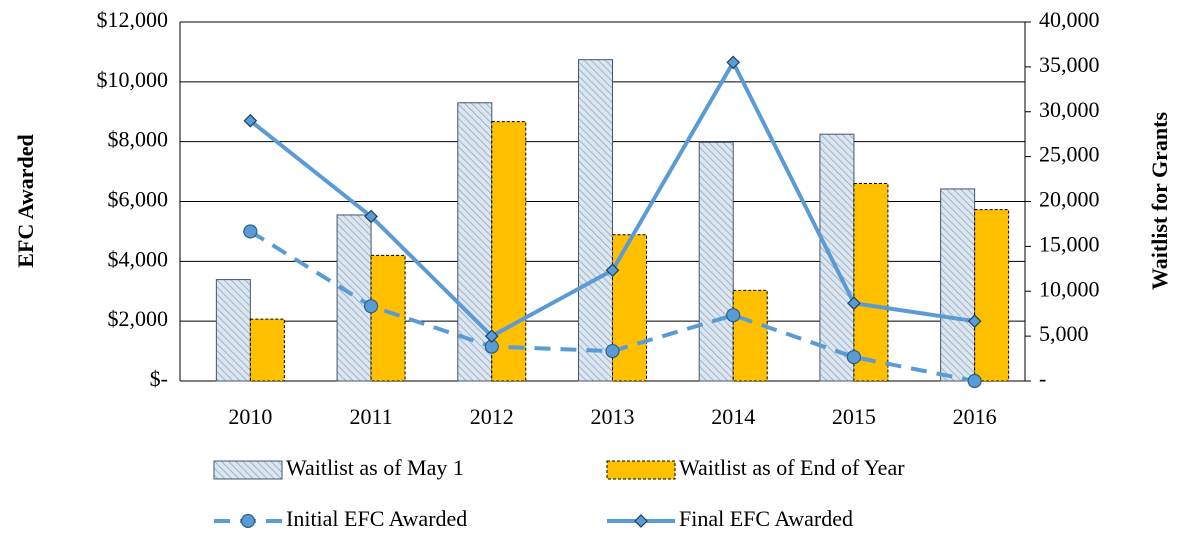 The height and width of the screenshot is (536, 1185). I want to click on x-tick-label: 2012, so click(492, 416).